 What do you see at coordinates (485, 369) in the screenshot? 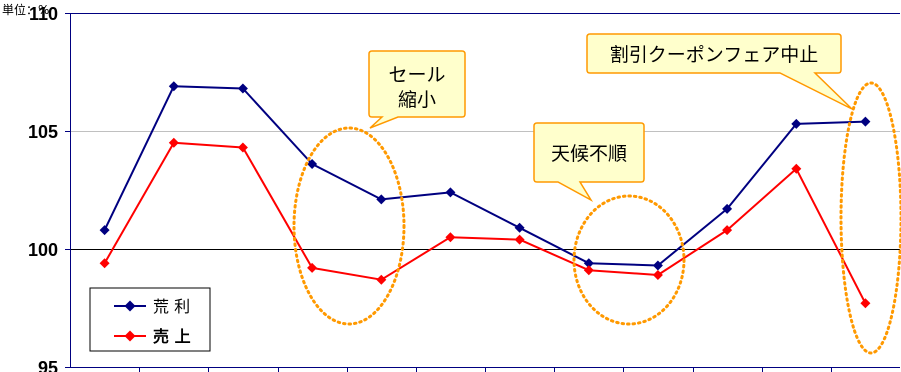
I see `x-tick-marks` at bounding box center [485, 369].